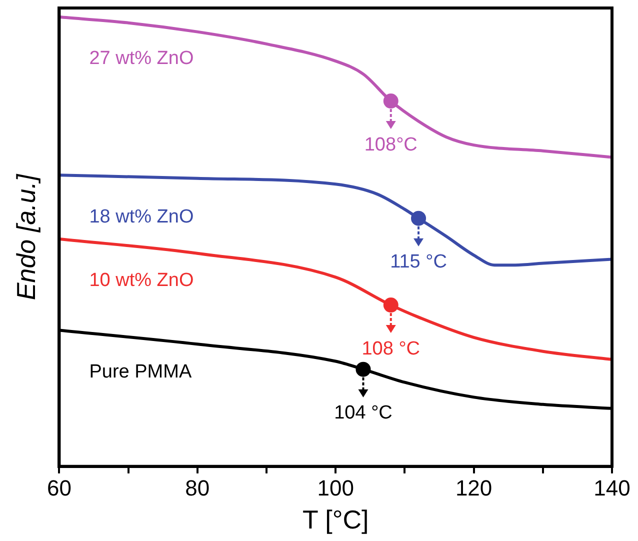 The image size is (638, 541). What do you see at coordinates (335, 519) in the screenshot?
I see `x-axis-title: T [°C]` at bounding box center [335, 519].